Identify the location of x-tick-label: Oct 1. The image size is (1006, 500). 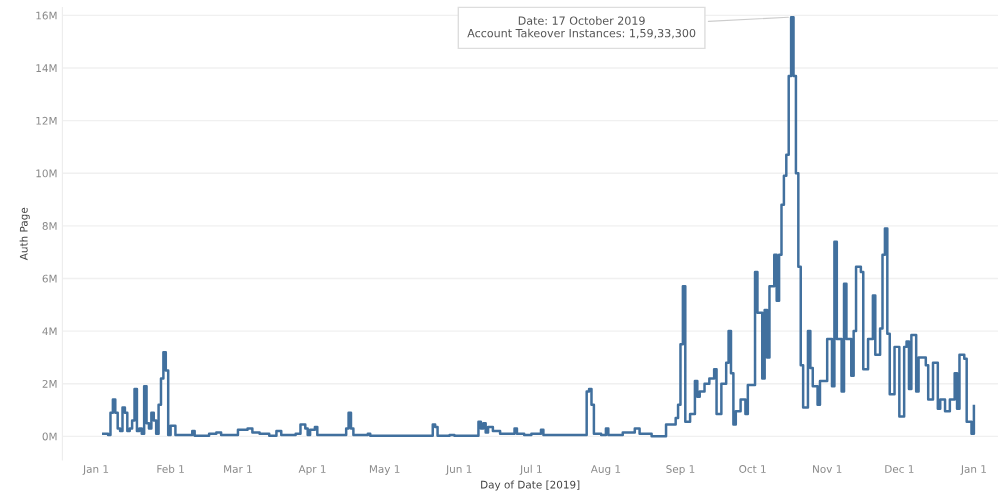
(752, 469).